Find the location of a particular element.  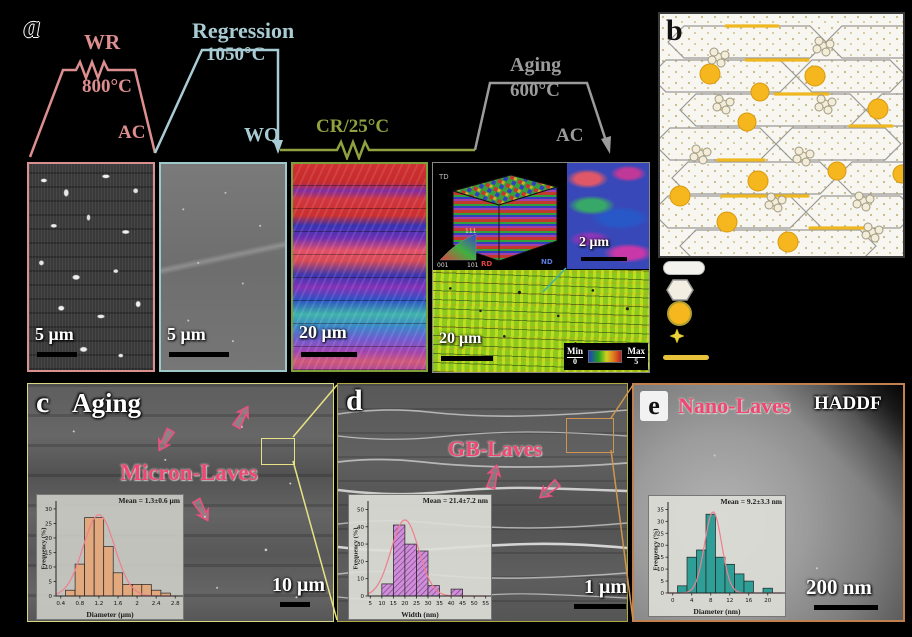

ebsd-composite-aged: TD RD ND 111 001 101 2 μm 20 μm Min is located at coordinates (541, 267).